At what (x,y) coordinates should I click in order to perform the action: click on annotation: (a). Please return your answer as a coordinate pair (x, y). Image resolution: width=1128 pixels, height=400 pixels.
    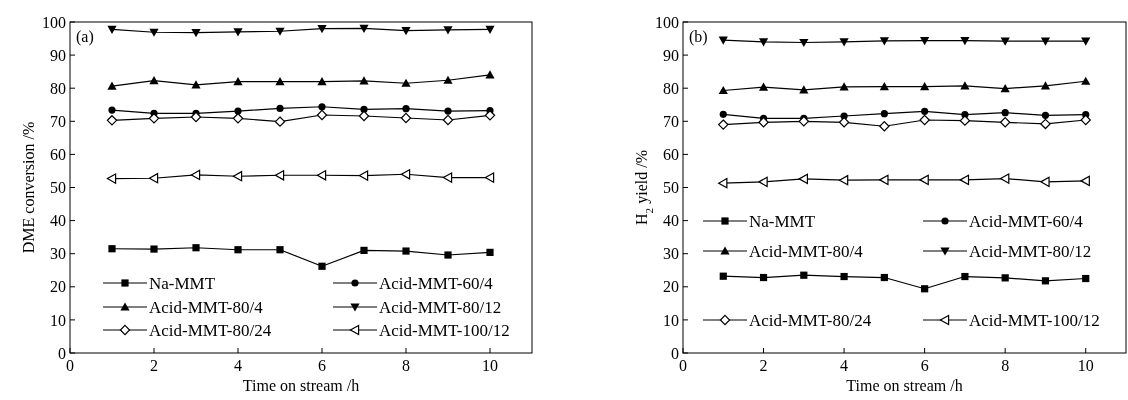
    Looking at the image, I should click on (85, 37).